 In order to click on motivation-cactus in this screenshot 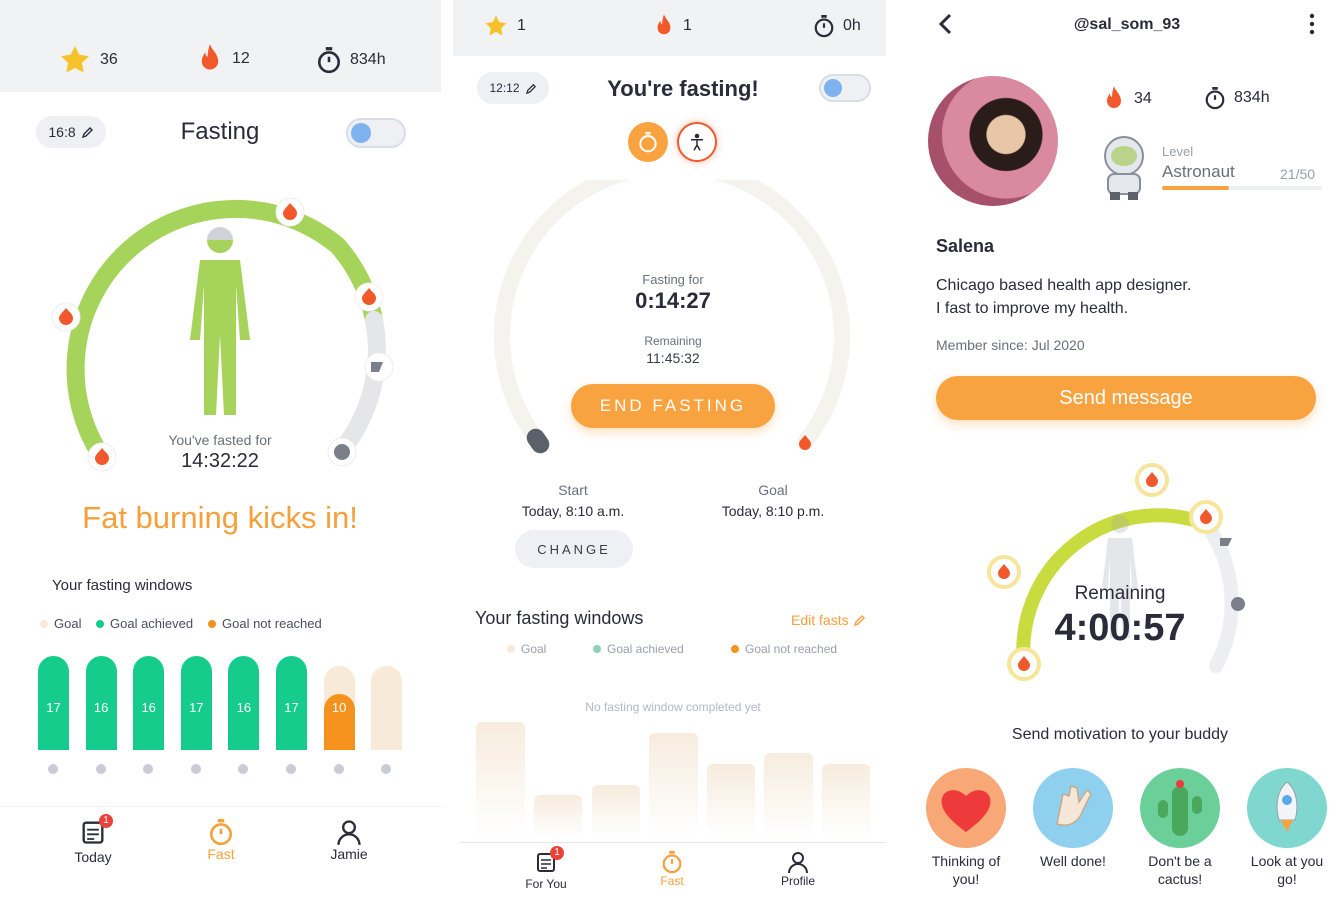, I will do `click(1180, 808)`.